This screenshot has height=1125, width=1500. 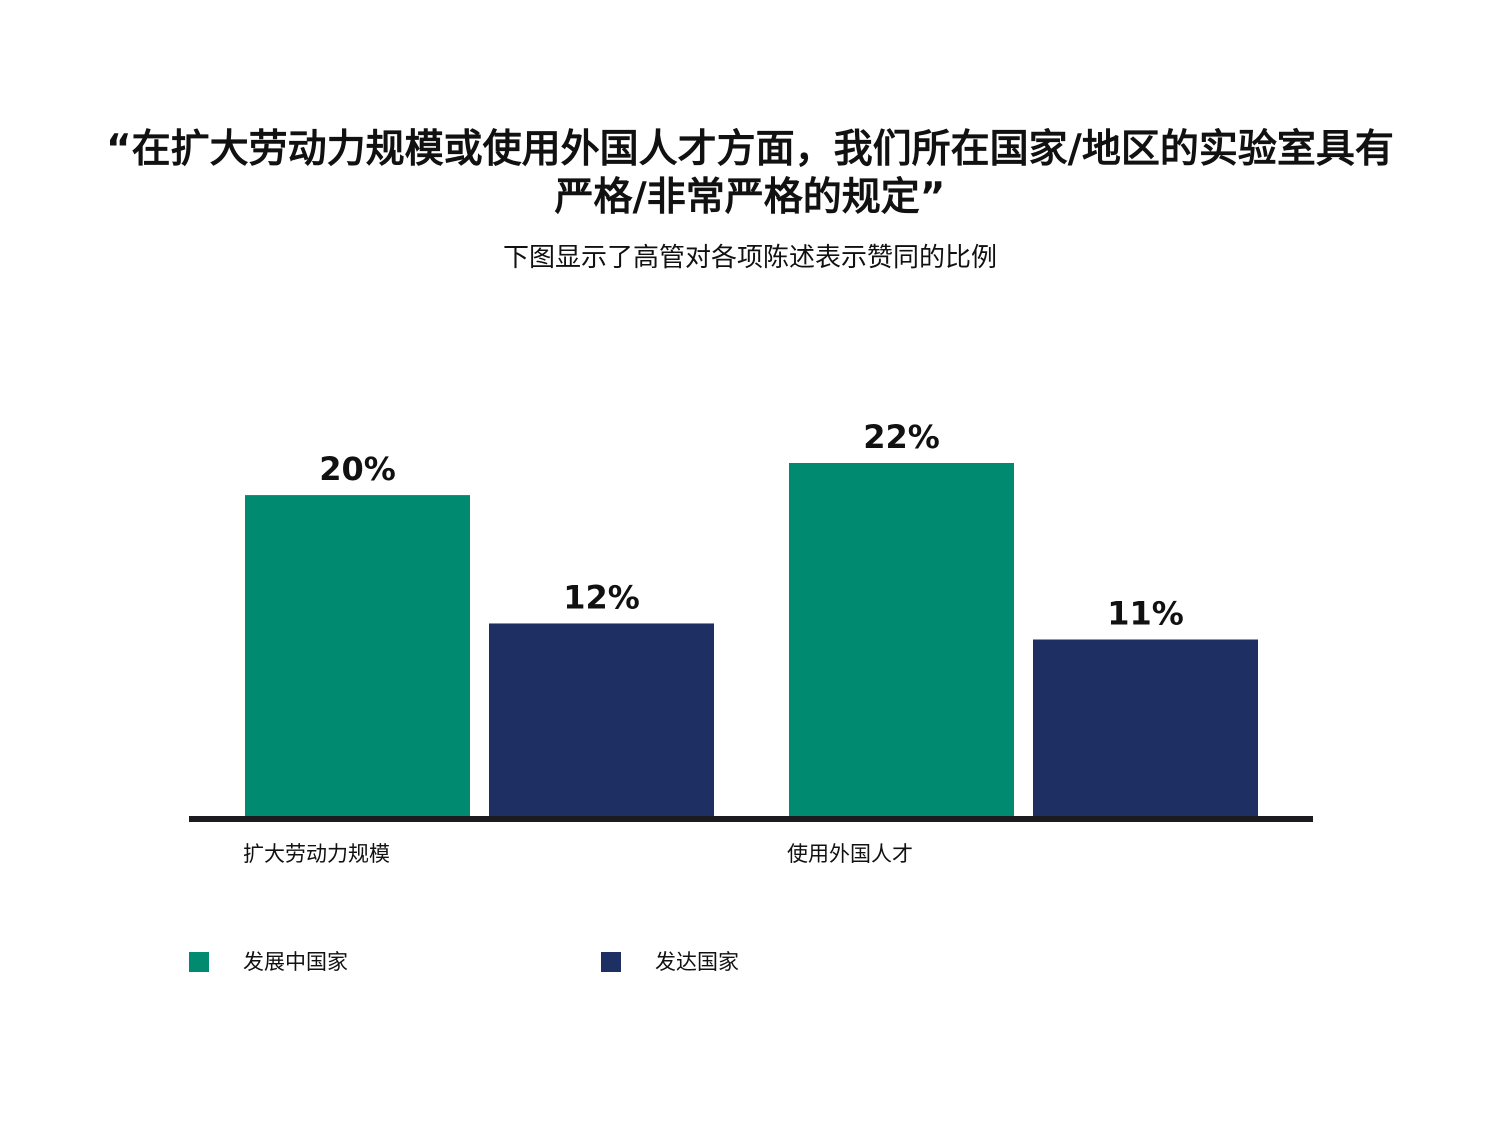 I want to click on bar-value-label: 20%, so click(x=357, y=469).